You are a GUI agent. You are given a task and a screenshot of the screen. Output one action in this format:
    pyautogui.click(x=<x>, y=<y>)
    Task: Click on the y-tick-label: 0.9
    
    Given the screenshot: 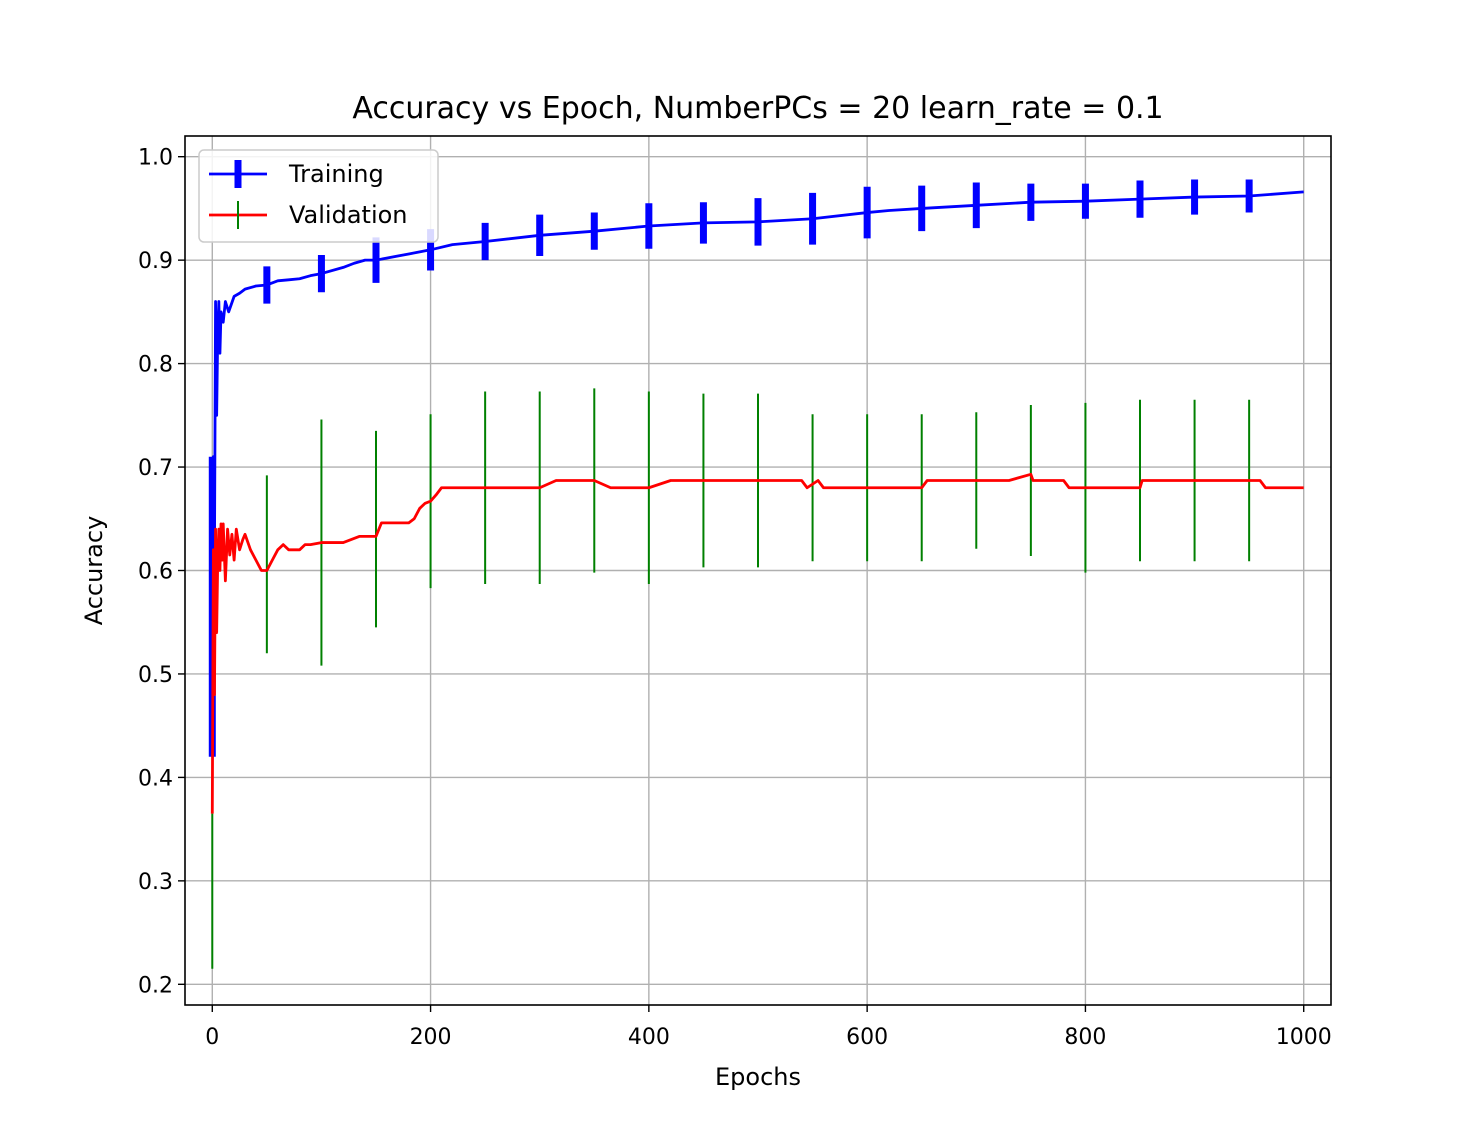 What is the action you would take?
    pyautogui.click(x=155, y=261)
    